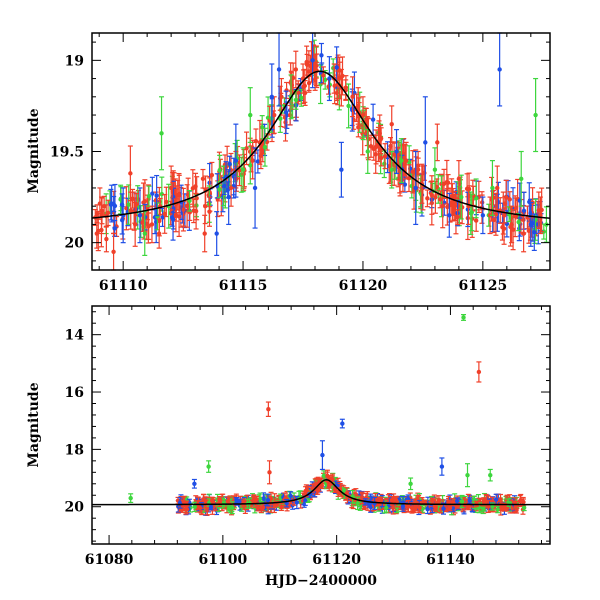  What do you see at coordinates (243, 286) in the screenshot?
I see `x-tick-label: 61115` at bounding box center [243, 286].